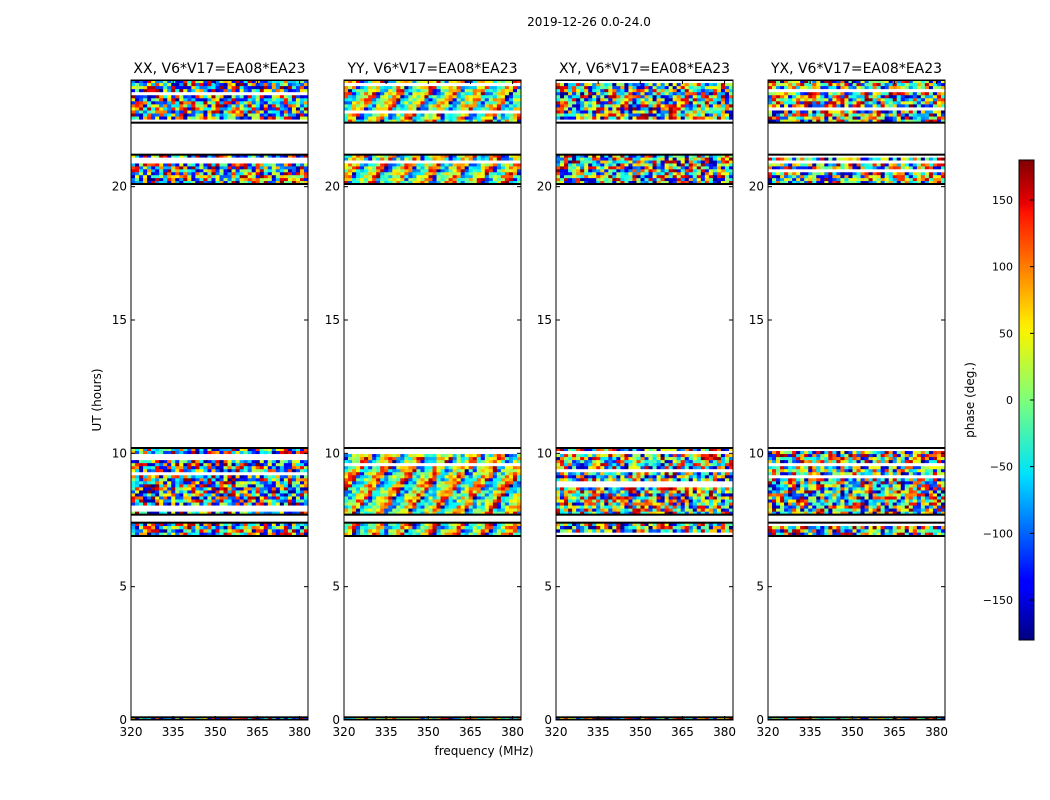 The image size is (1050, 800). Describe the element at coordinates (589, 22) in the screenshot. I see `figure-suptitle: 2019-12-26 0.0-24.0` at that location.